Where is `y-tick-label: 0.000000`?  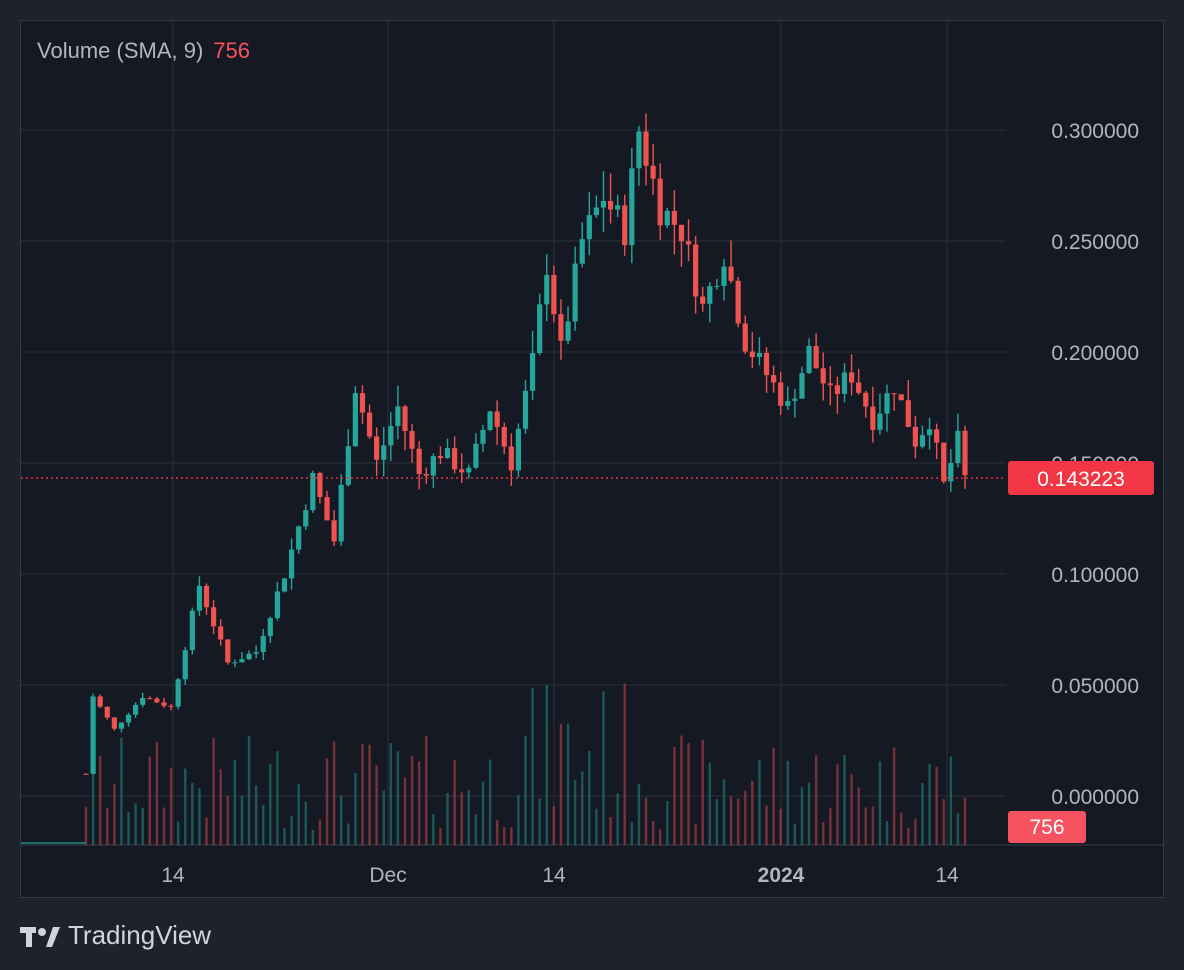
y-tick-label: 0.000000 is located at coordinates (1095, 797).